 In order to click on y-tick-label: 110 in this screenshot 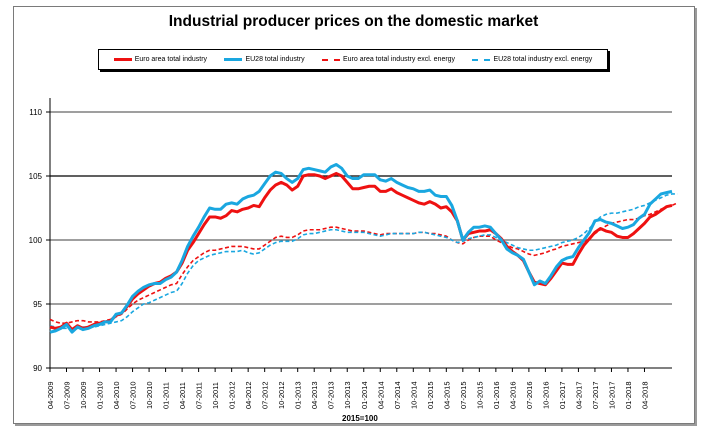, I will do `click(35, 112)`.